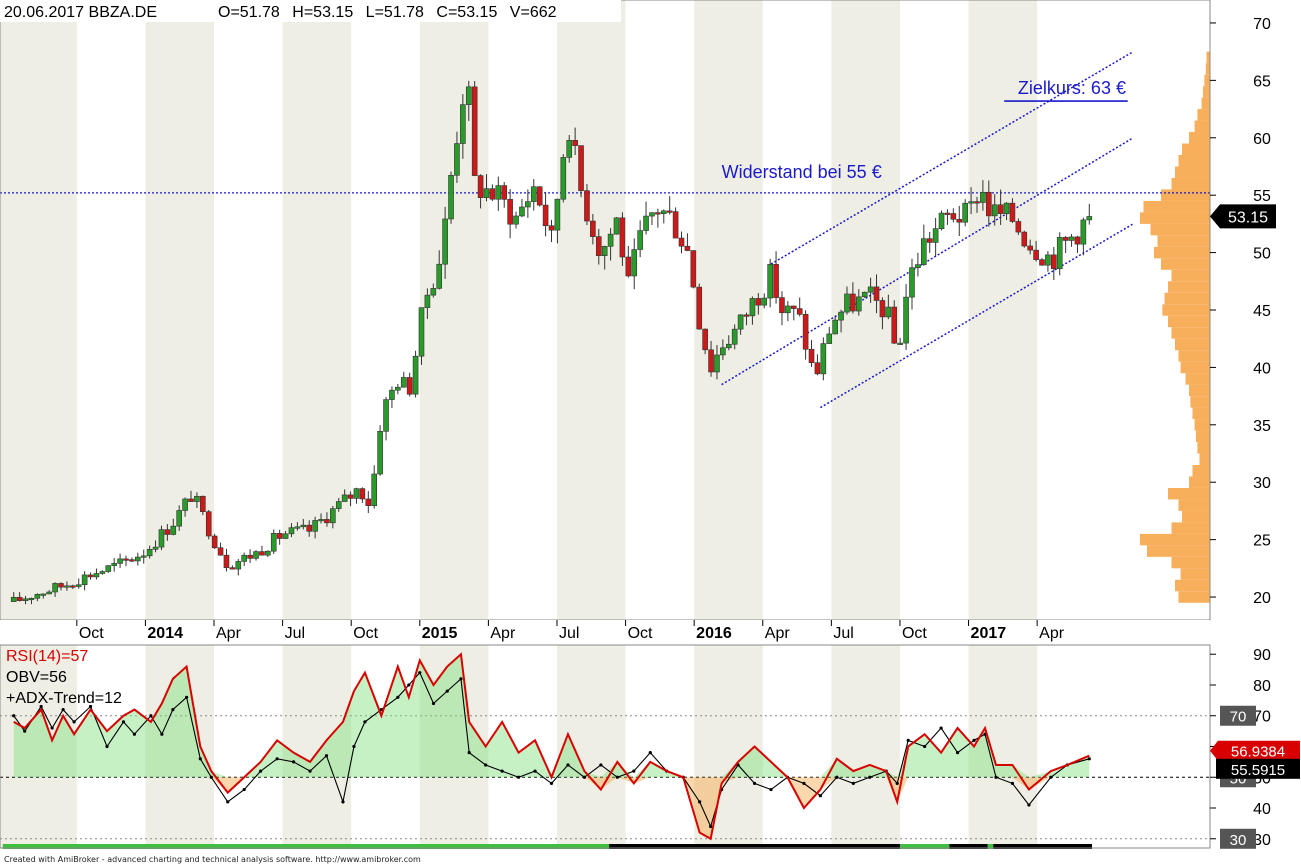 Image resolution: width=1301 pixels, height=868 pixels. Describe the element at coordinates (1262, 81) in the screenshot. I see `price-axis-label: 65` at that location.